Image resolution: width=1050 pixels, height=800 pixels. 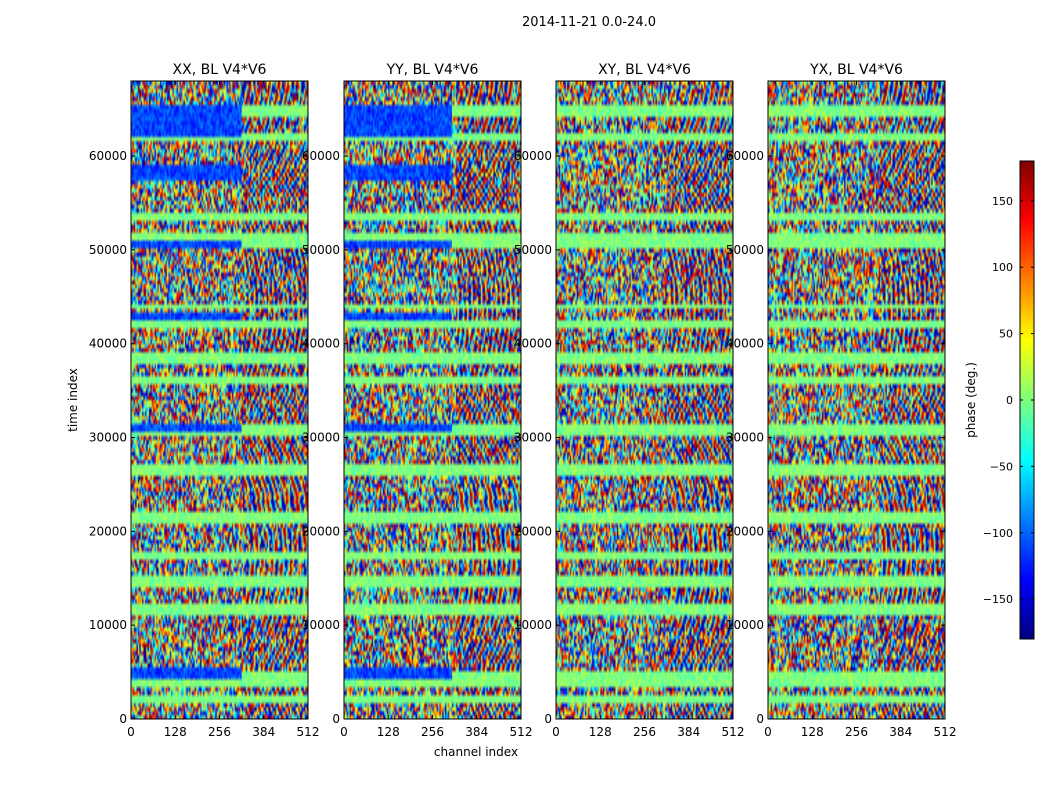 I want to click on panel-title: YY, BL V4*V6, so click(x=432, y=70).